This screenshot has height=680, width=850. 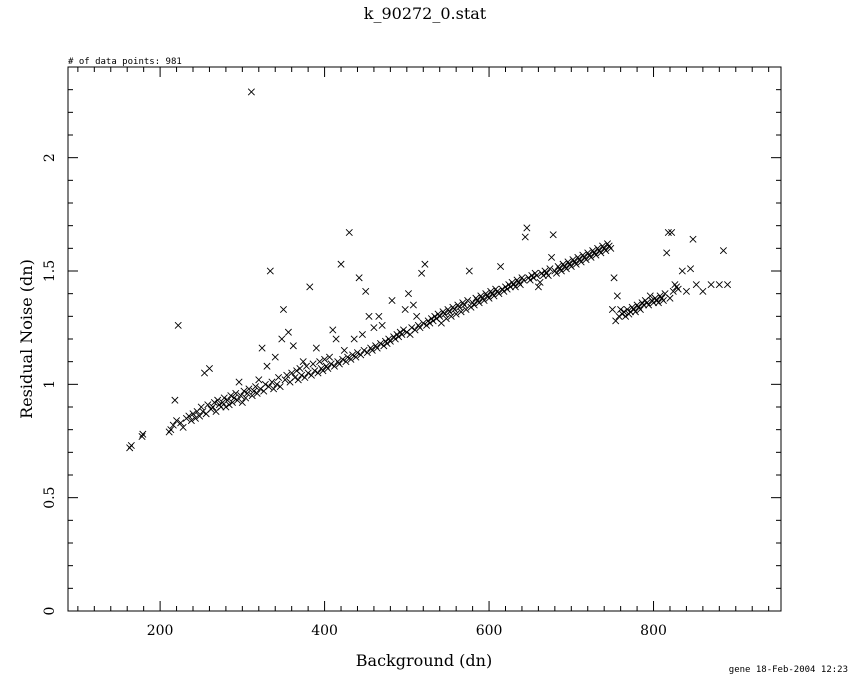 I want to click on chart-title: k_90272_0.stat, so click(x=425, y=13).